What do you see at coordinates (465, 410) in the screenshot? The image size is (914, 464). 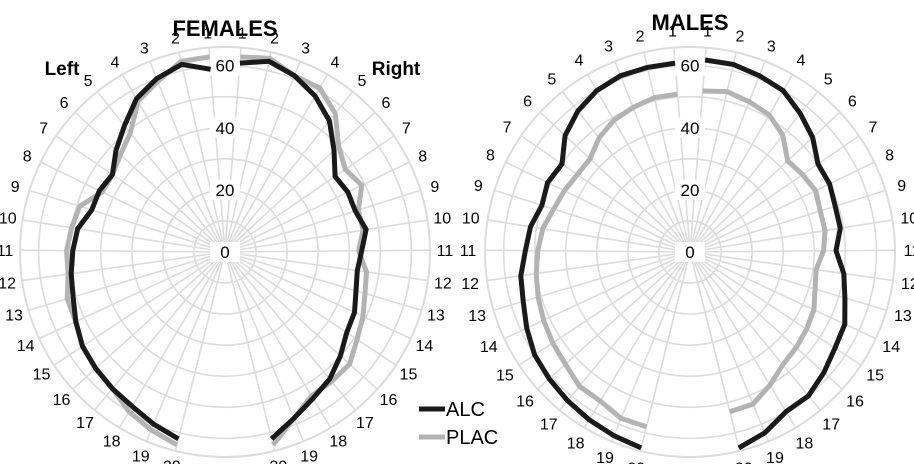 I see `legend-label-alc: ALC` at bounding box center [465, 410].